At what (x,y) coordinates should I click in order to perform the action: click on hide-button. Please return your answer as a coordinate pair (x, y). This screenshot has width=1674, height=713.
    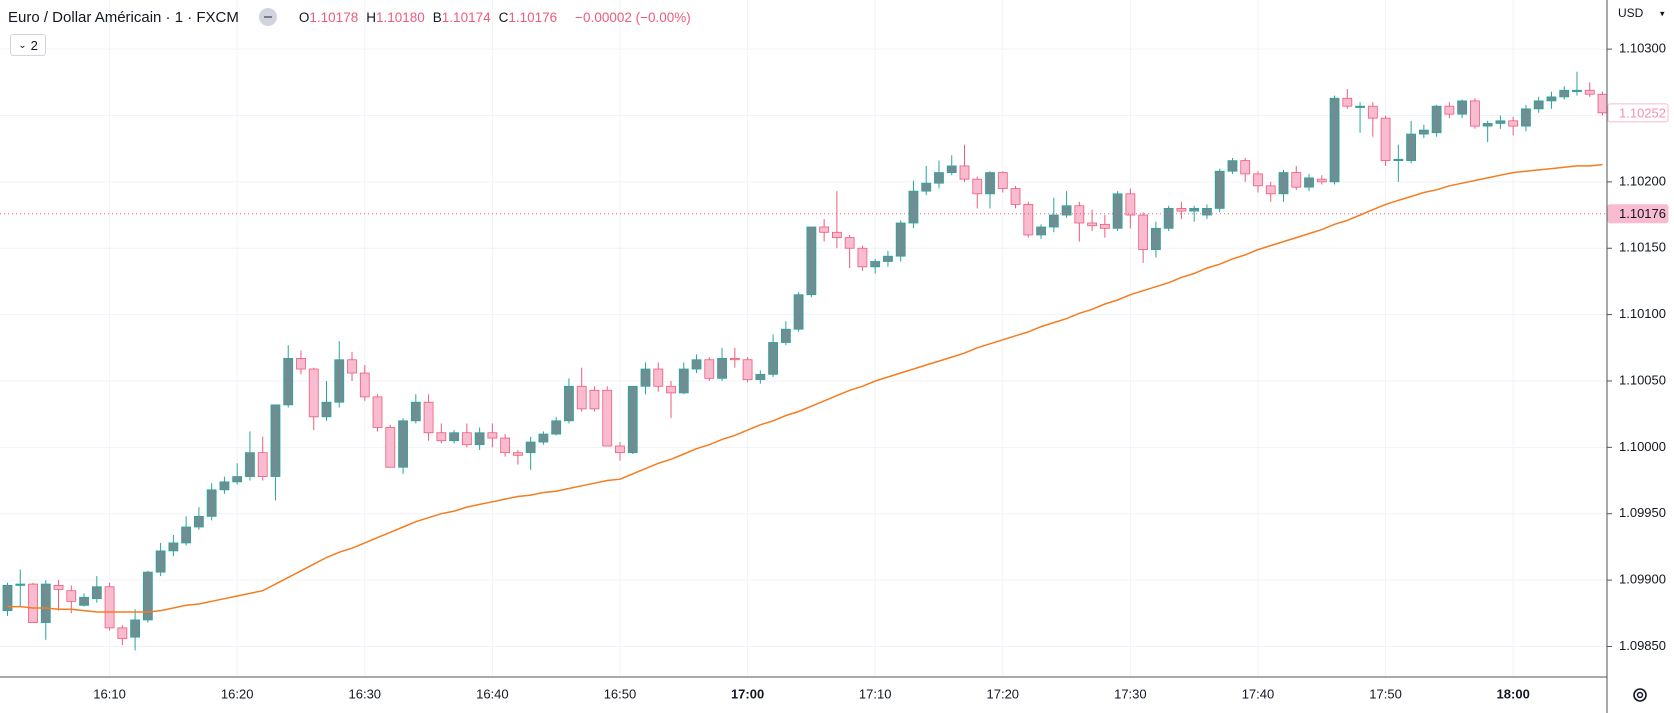
    Looking at the image, I should click on (267, 17).